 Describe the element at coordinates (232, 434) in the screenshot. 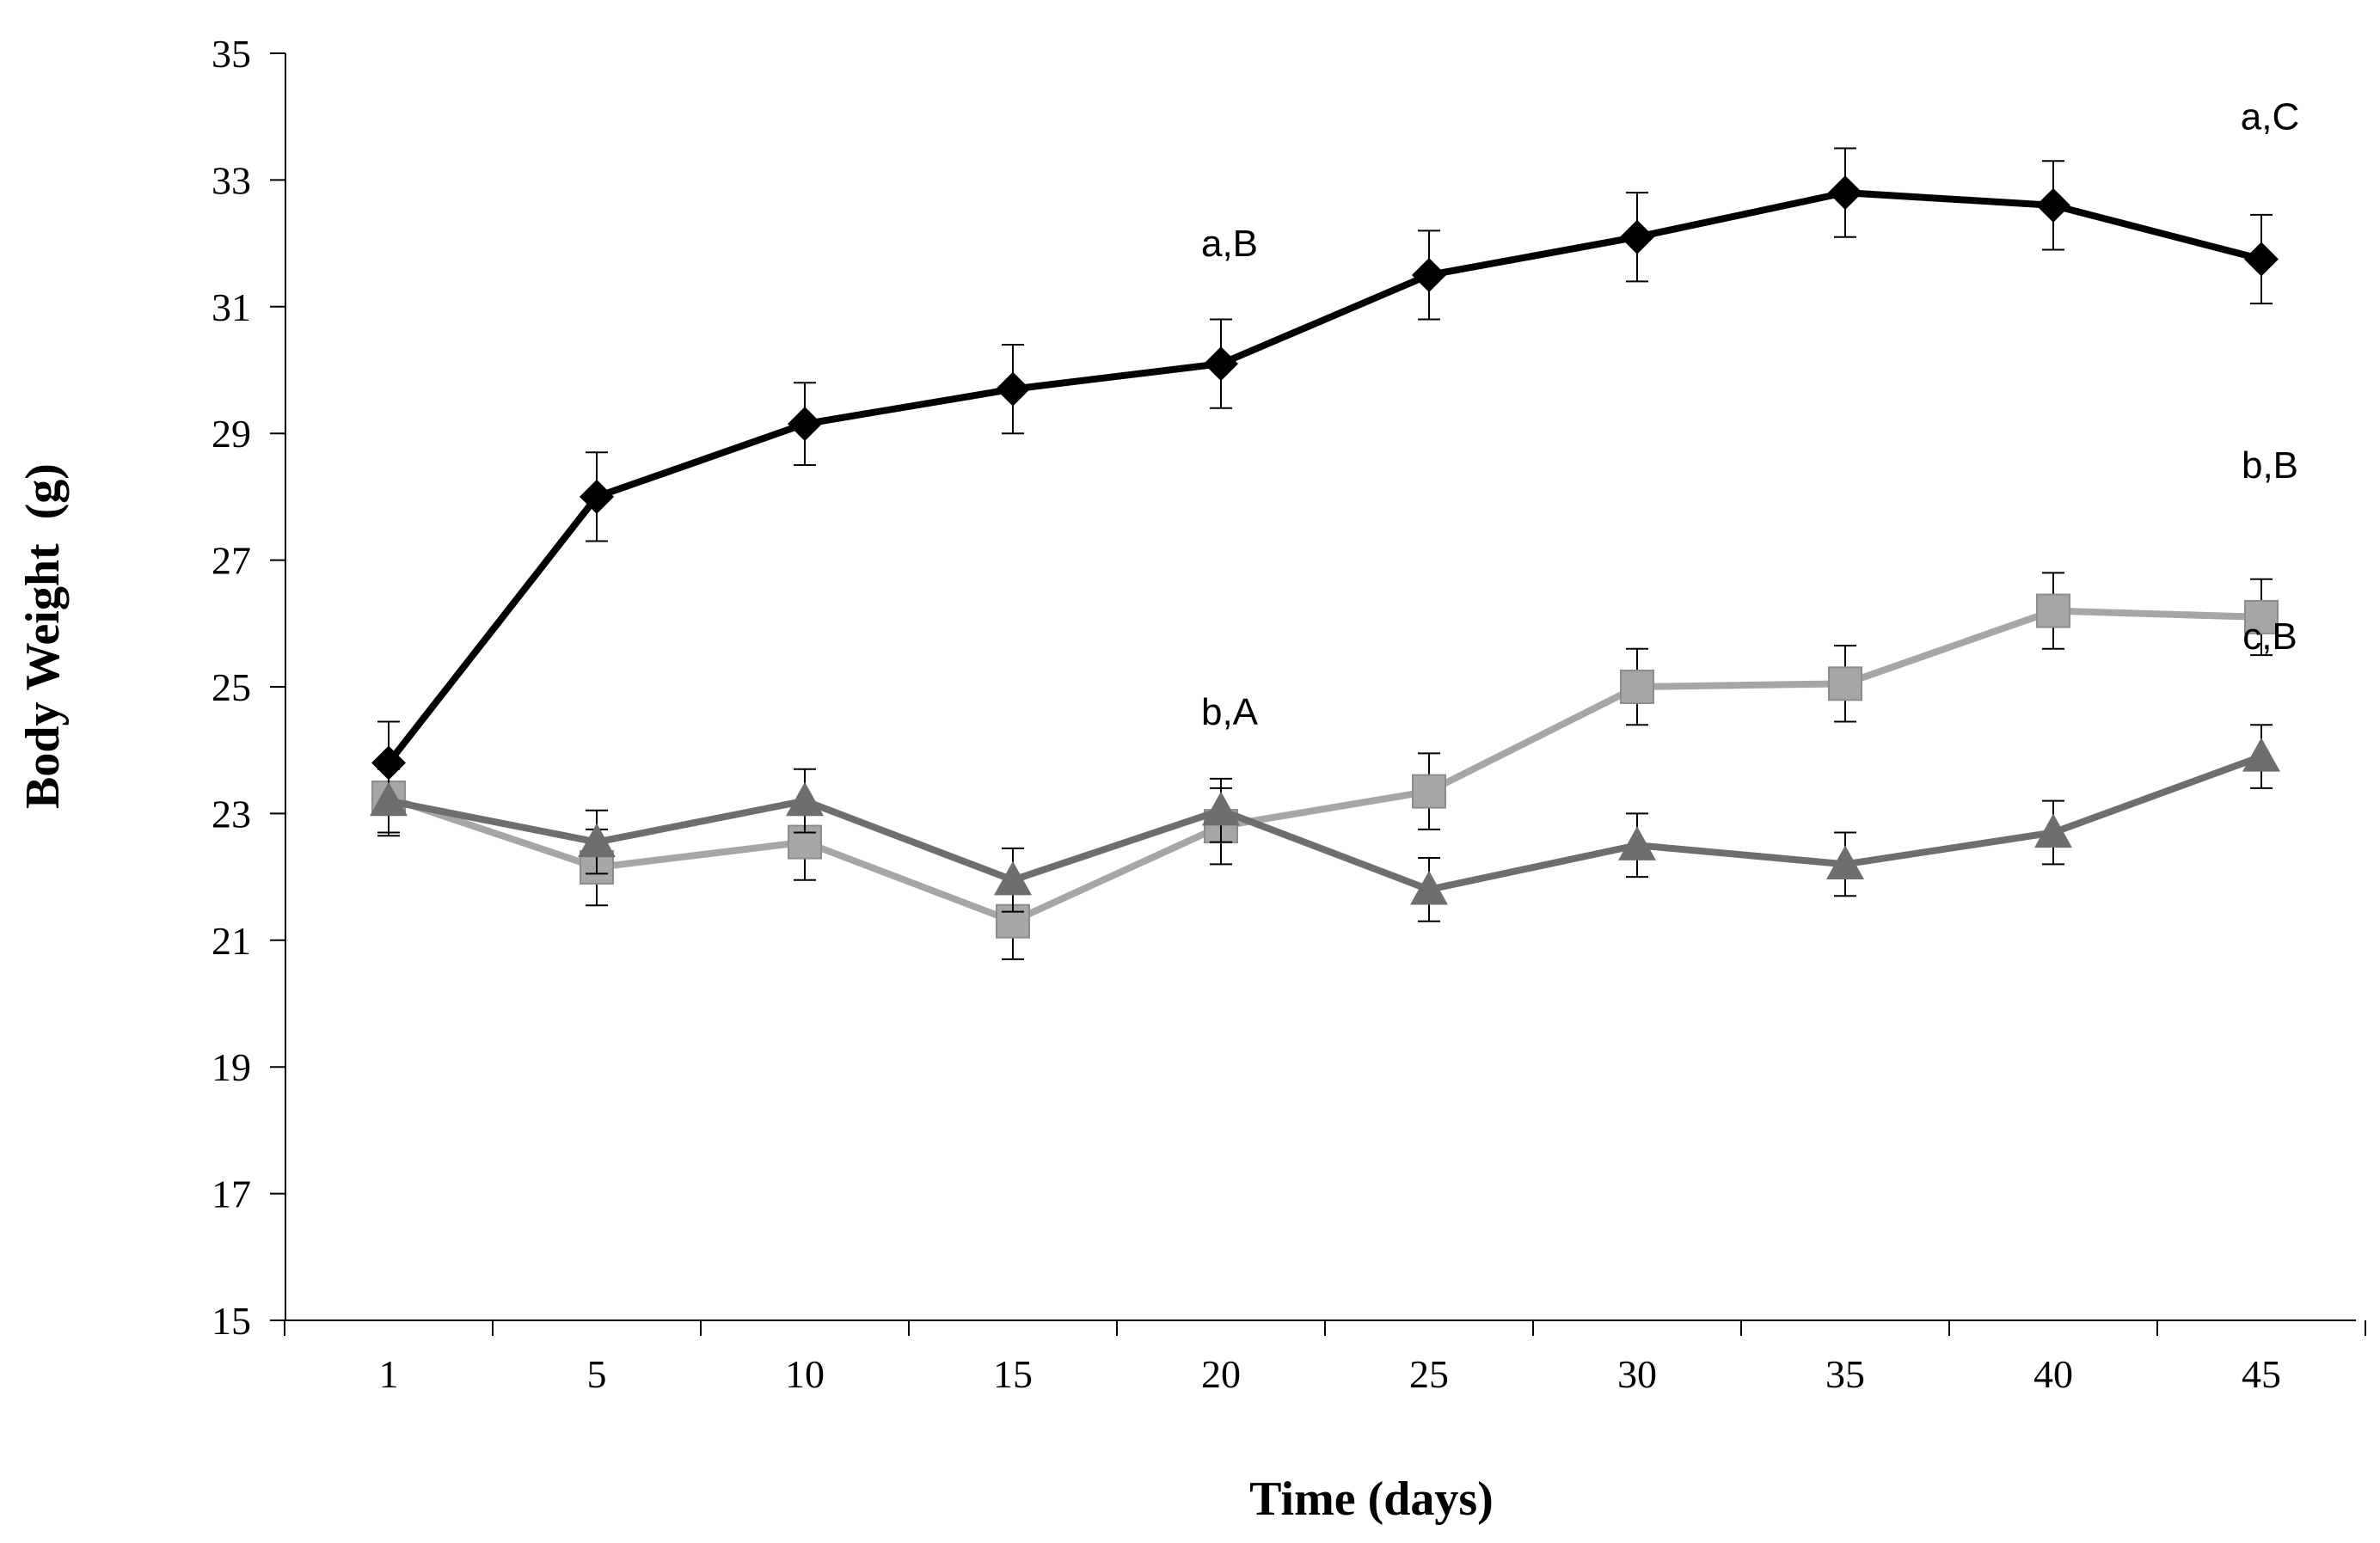

I see `y-tick-label: 29` at that location.